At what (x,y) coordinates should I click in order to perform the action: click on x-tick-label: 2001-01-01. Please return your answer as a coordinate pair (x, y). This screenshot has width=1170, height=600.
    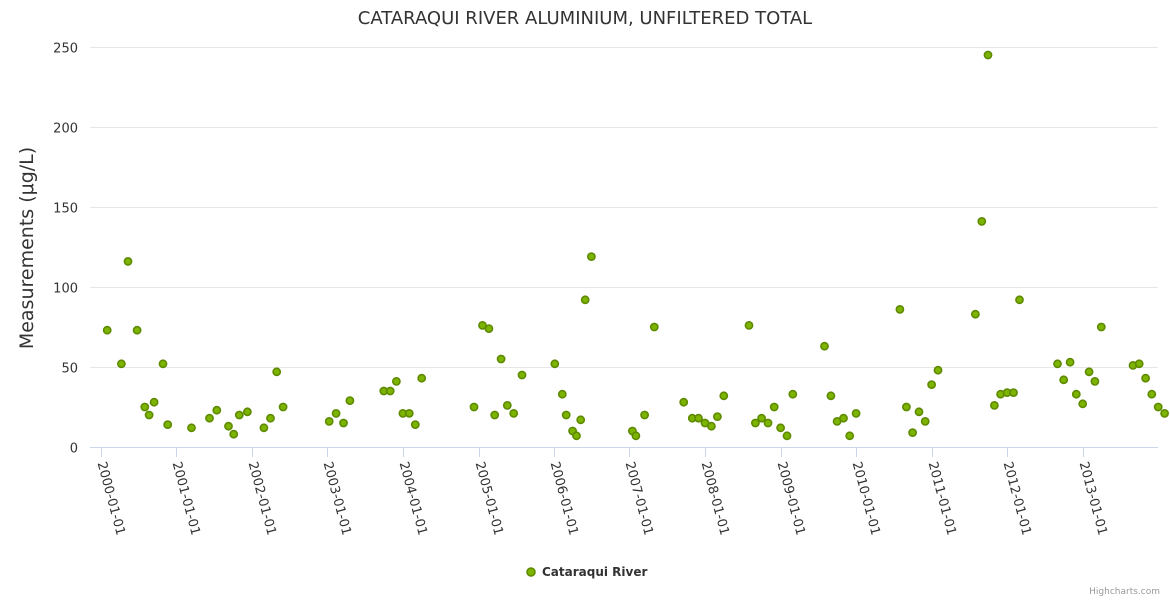
    Looking at the image, I should click on (186, 498).